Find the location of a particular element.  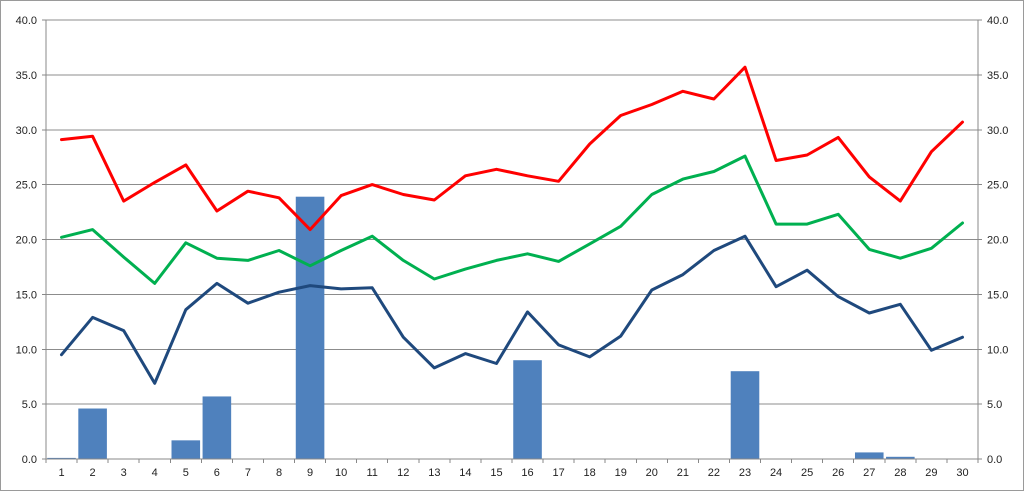

x-tick-label: 6 is located at coordinates (217, 473).